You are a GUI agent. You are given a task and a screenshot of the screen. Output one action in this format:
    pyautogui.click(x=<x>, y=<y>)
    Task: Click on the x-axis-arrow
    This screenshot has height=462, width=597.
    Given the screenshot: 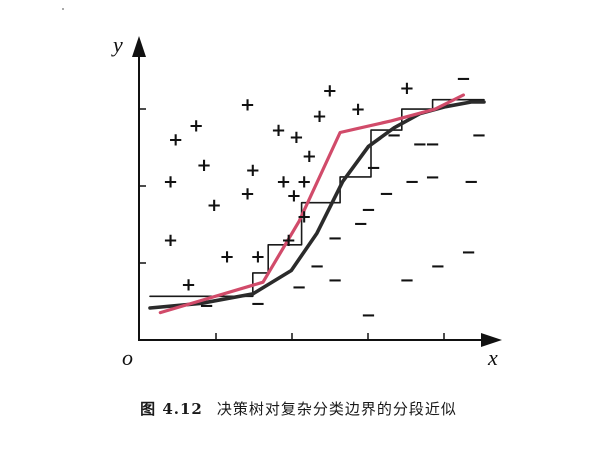 What is the action you would take?
    pyautogui.click(x=491, y=340)
    